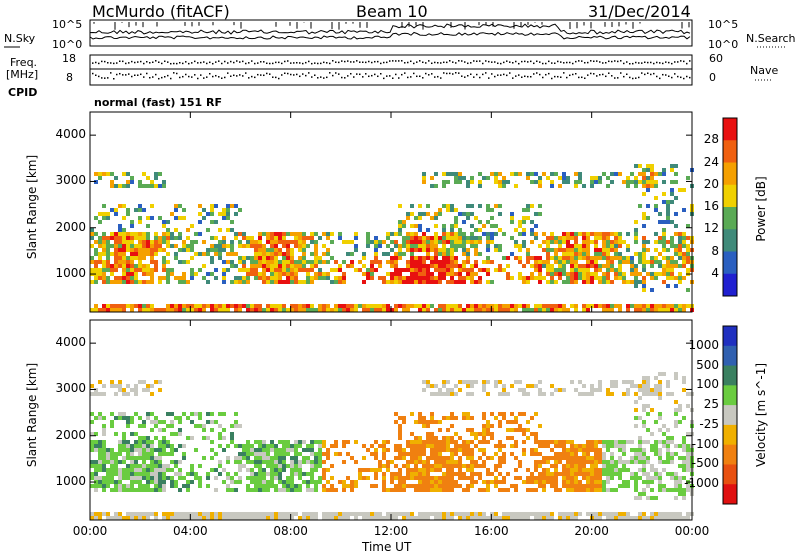 The width and height of the screenshot is (800, 554). I want to click on cpid-text: normal (fast) 151 RF, so click(158, 102).